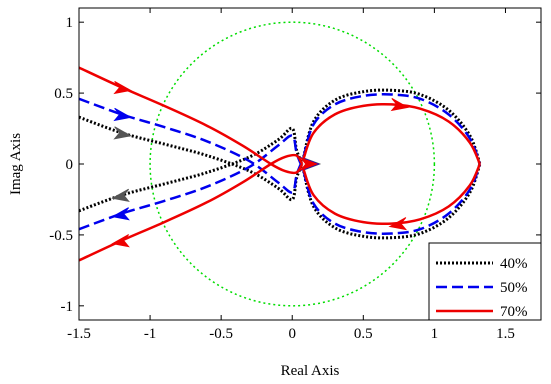 The image size is (551, 384). Describe the element at coordinates (363, 334) in the screenshot. I see `x-tick-label: 0.5` at that location.